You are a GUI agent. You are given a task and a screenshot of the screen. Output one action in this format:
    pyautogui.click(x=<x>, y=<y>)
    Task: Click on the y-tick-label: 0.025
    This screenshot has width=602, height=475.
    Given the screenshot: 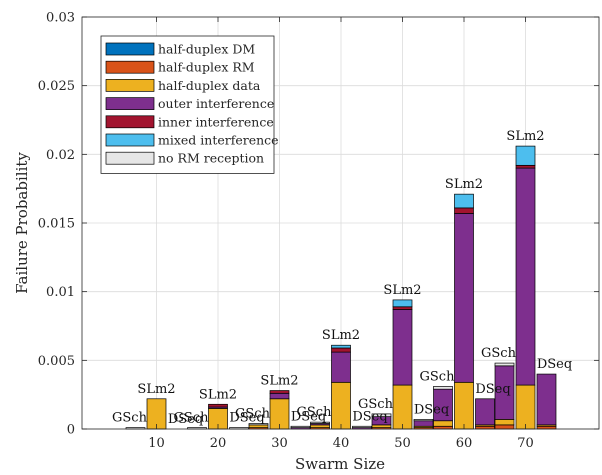 What is the action you would take?
    pyautogui.click(x=56, y=86)
    